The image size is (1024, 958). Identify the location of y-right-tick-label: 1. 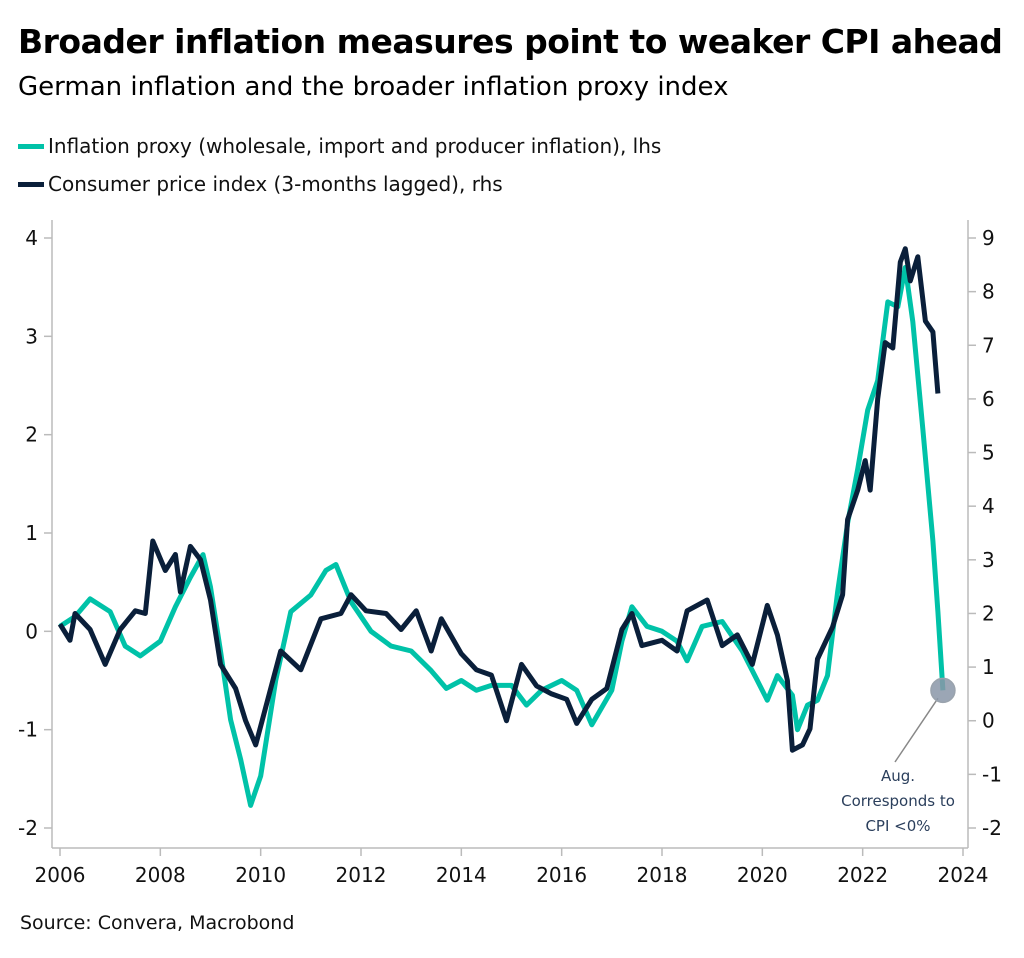
(988, 667).